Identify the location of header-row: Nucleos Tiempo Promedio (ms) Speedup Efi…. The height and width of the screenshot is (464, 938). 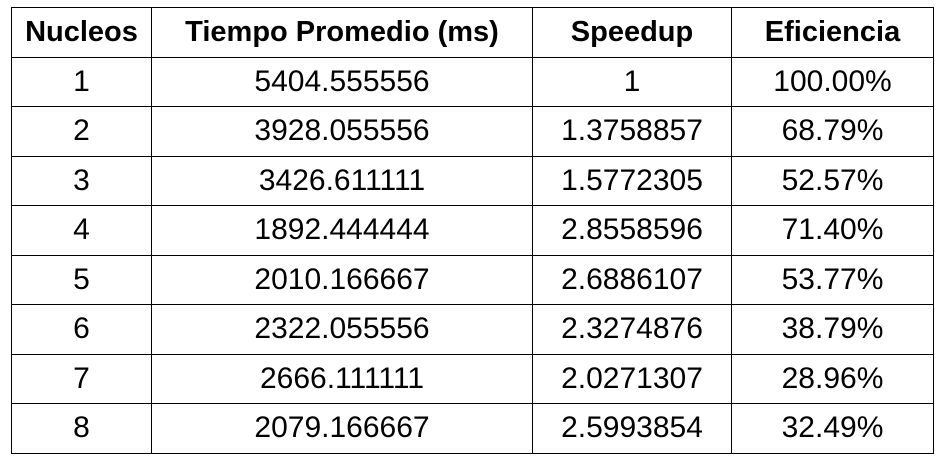
(472, 32).